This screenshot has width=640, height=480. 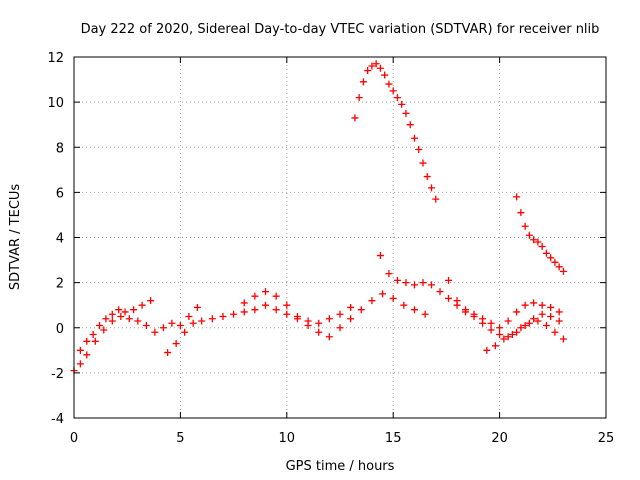 What do you see at coordinates (525, 335) in the screenshot?
I see `series-track-g` at bounding box center [525, 335].